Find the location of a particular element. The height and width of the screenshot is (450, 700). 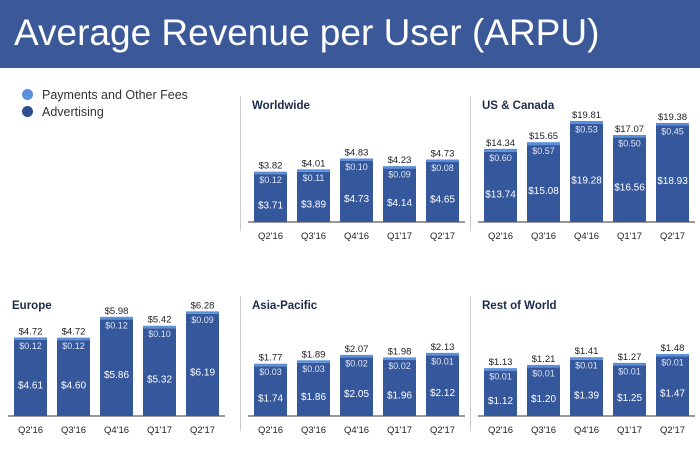

chart-title: Europe is located at coordinates (32, 306).